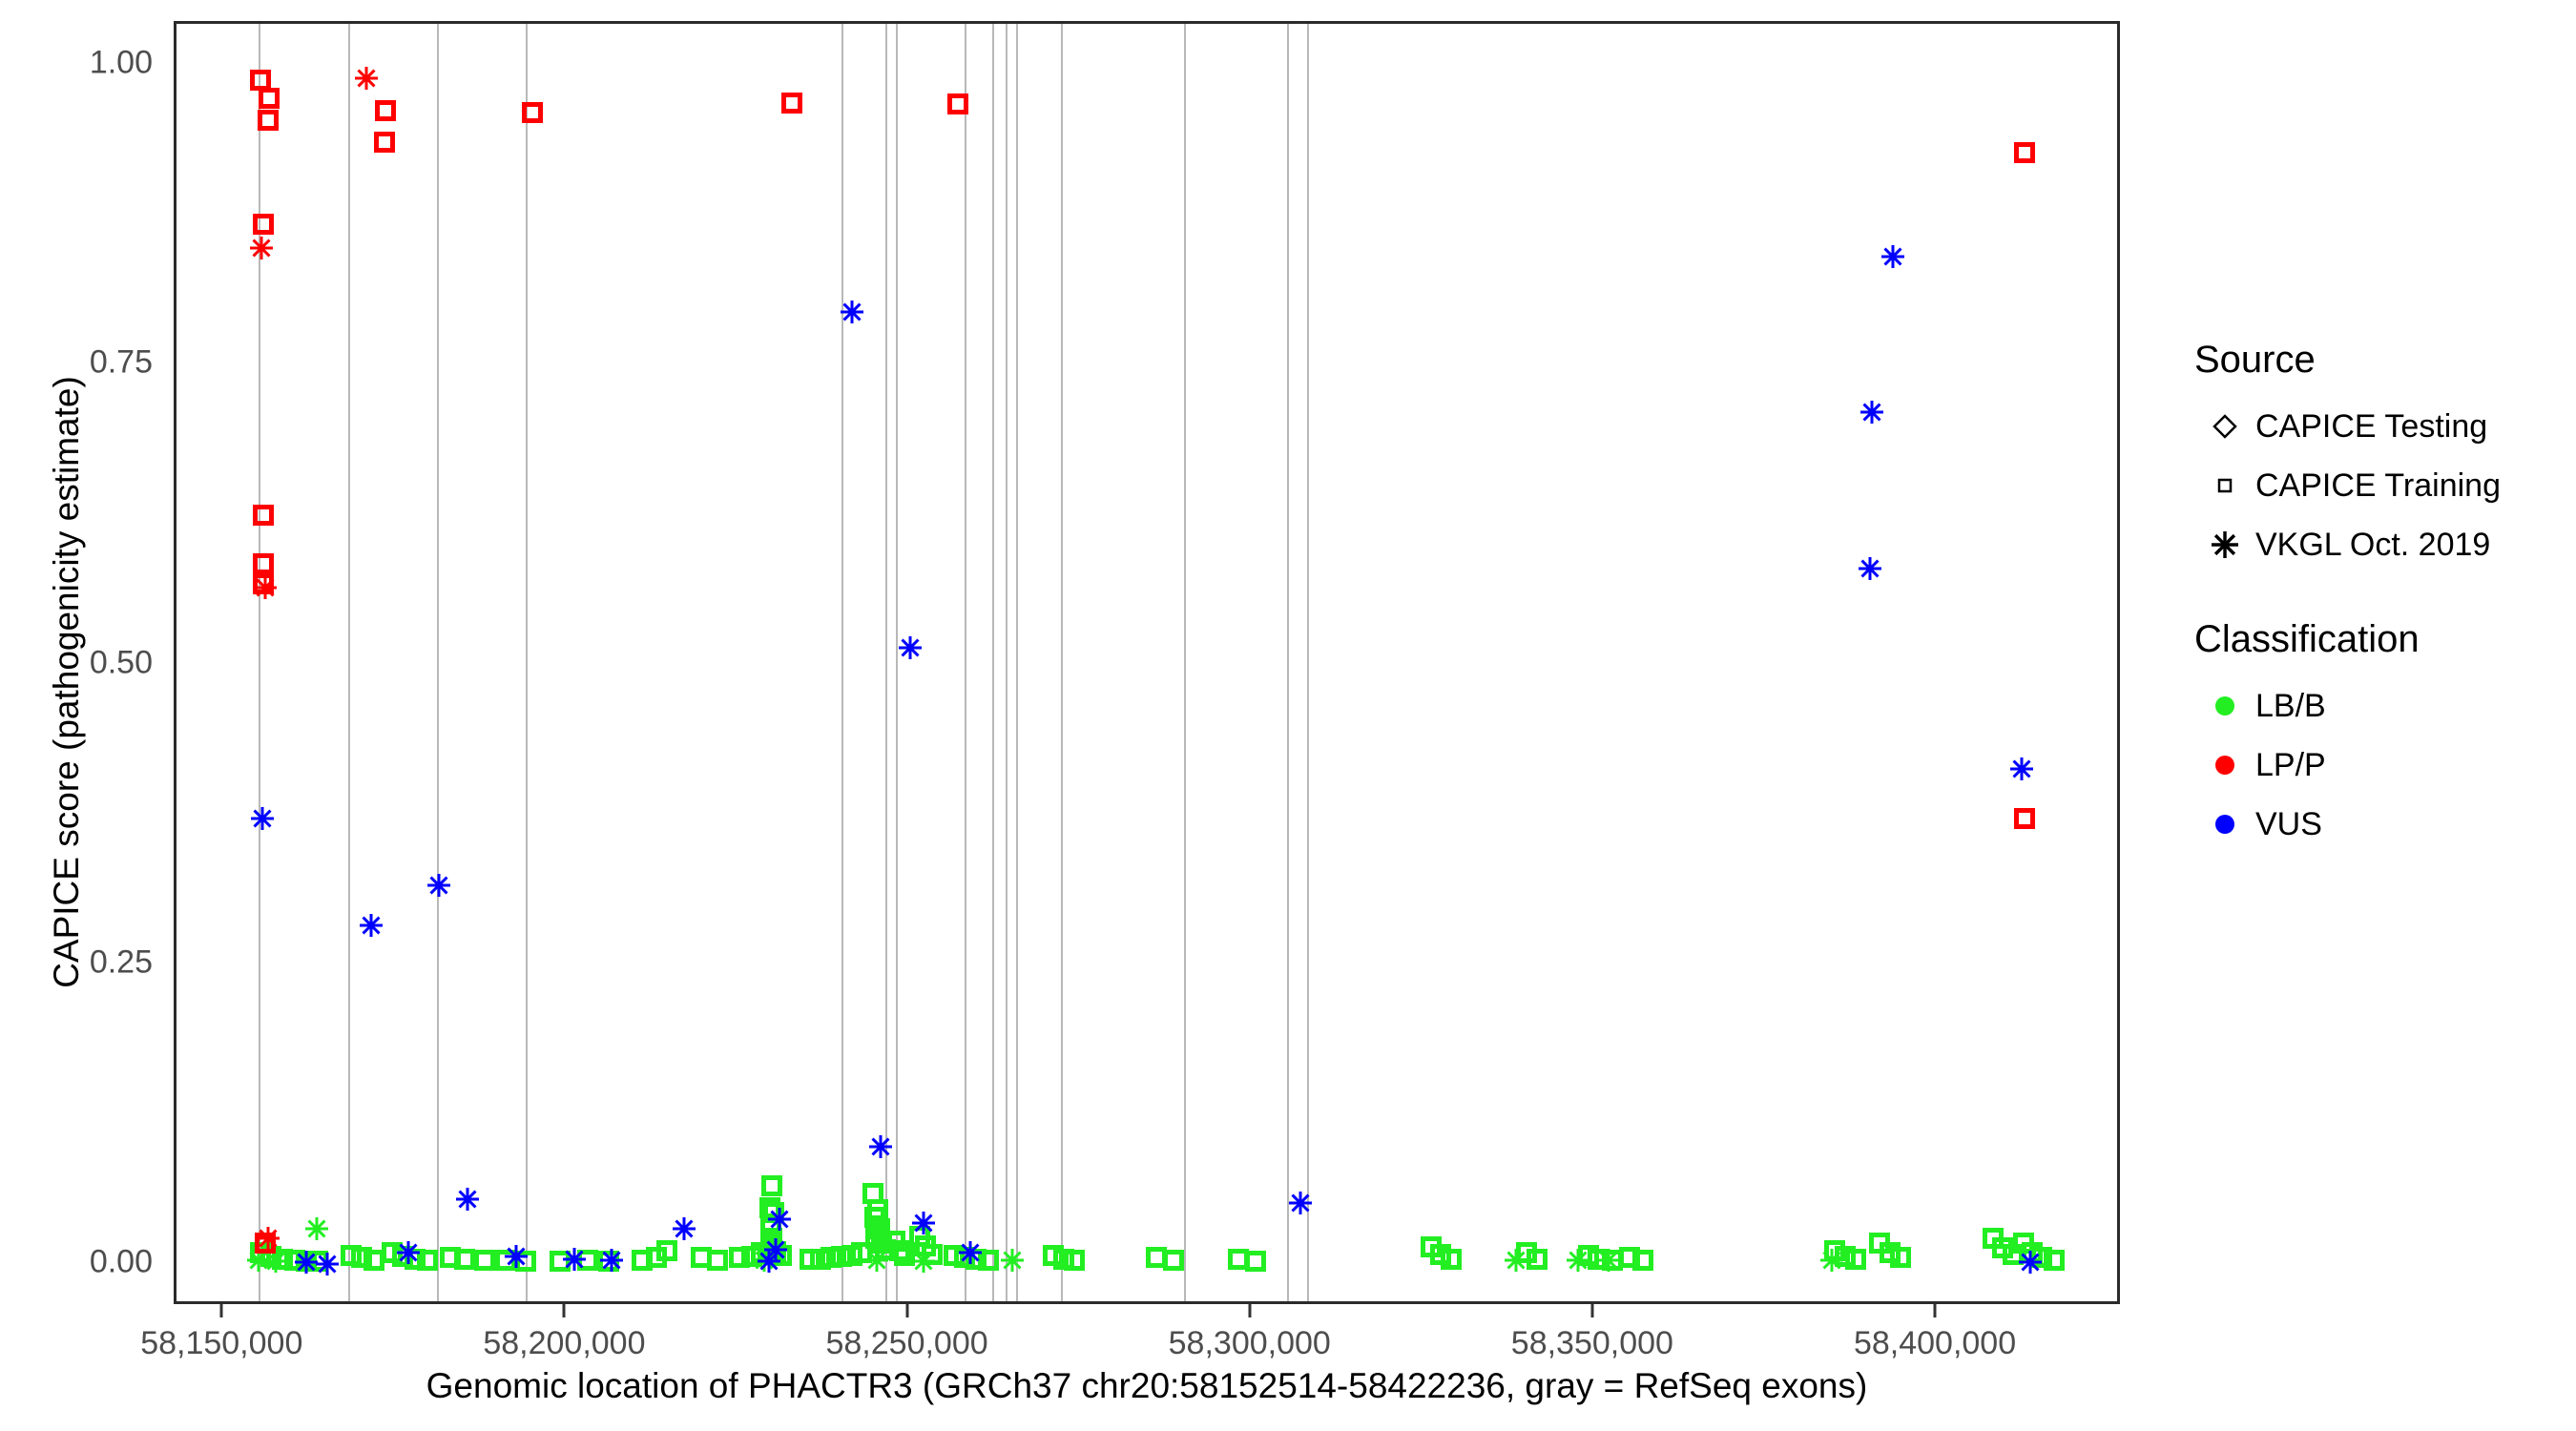 The width and height of the screenshot is (2576, 1431). What do you see at coordinates (2380, 765) in the screenshot?
I see `legend-item-lp-p: LP/P` at bounding box center [2380, 765].